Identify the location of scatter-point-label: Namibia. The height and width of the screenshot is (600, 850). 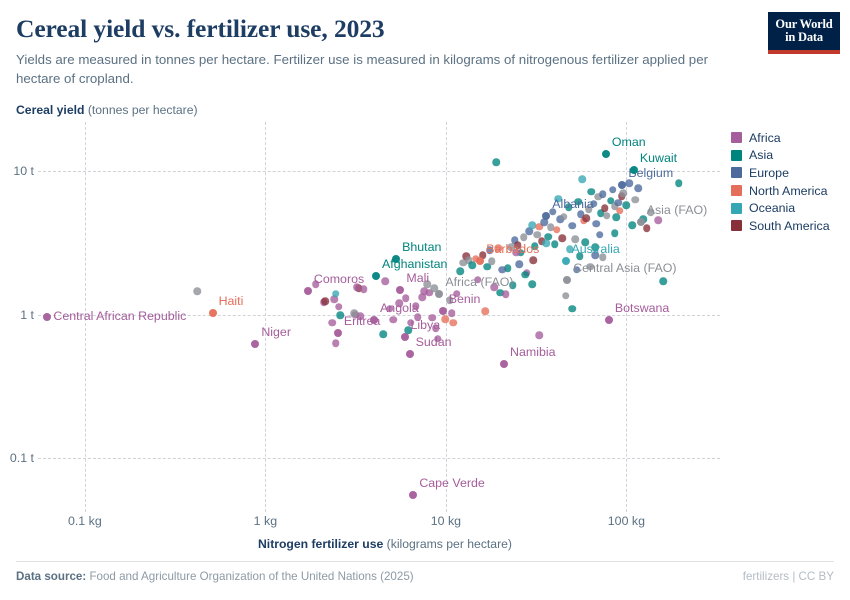
(533, 352).